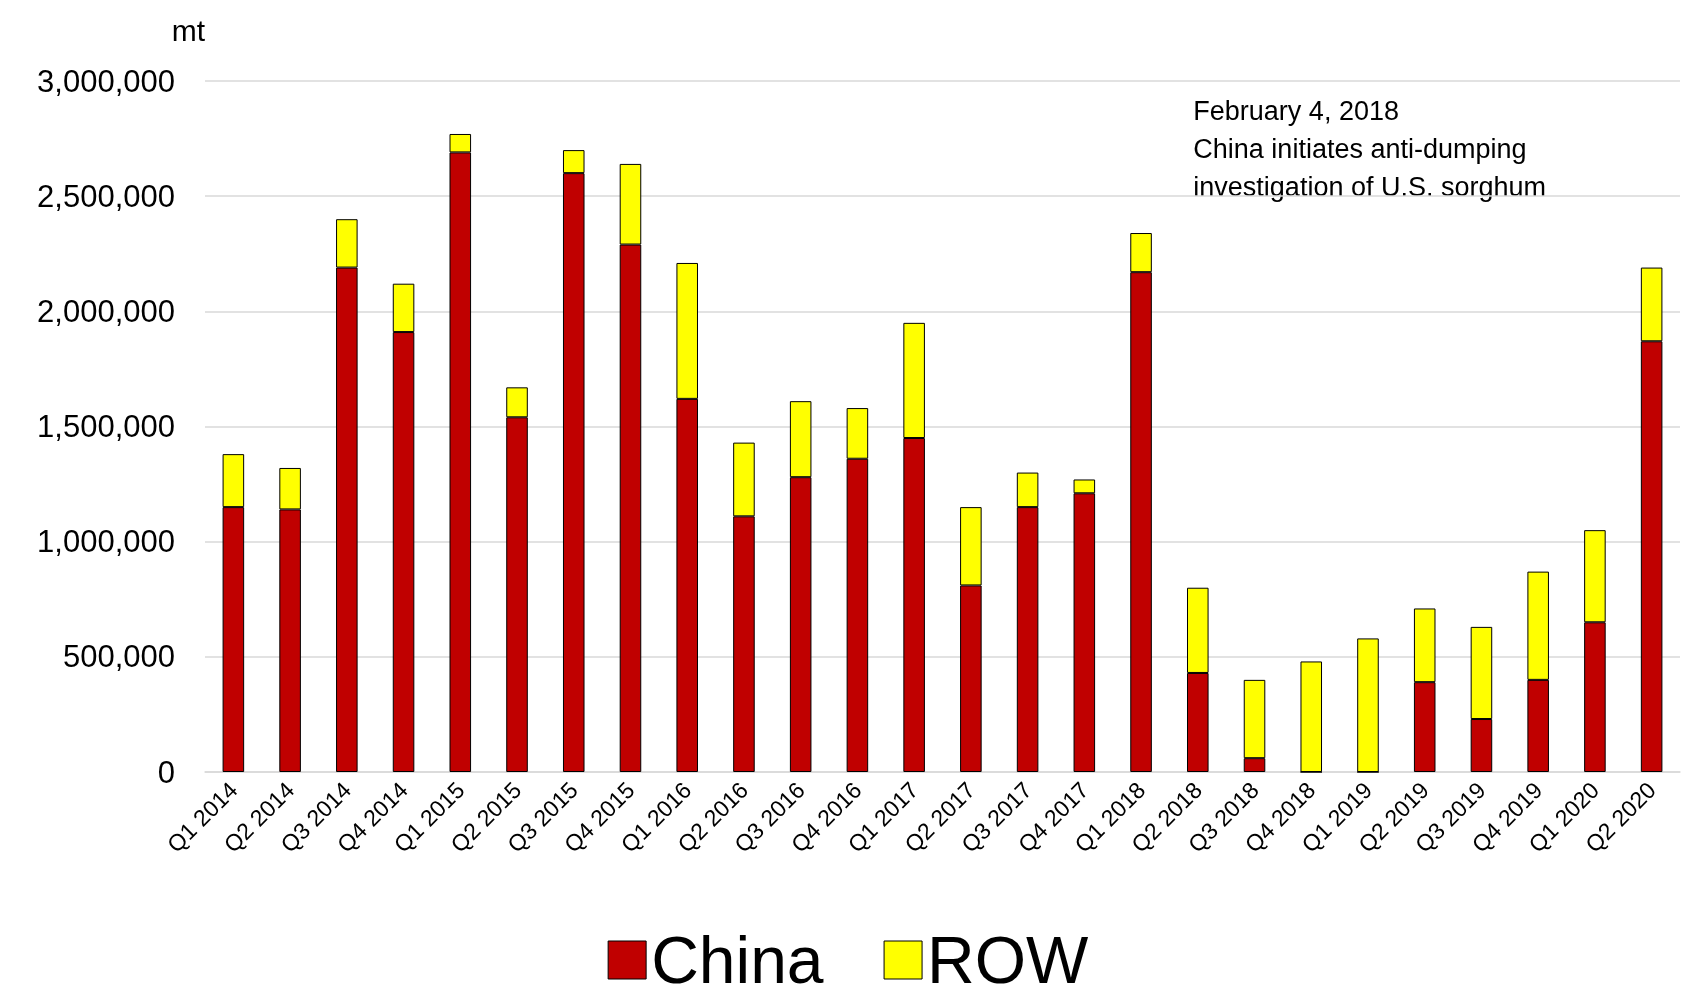 This screenshot has height=998, width=1696. I want to click on annotation: February 4, 2018 China initiates anti-dumping investigation of U.S. sorghum, so click(1370, 149).